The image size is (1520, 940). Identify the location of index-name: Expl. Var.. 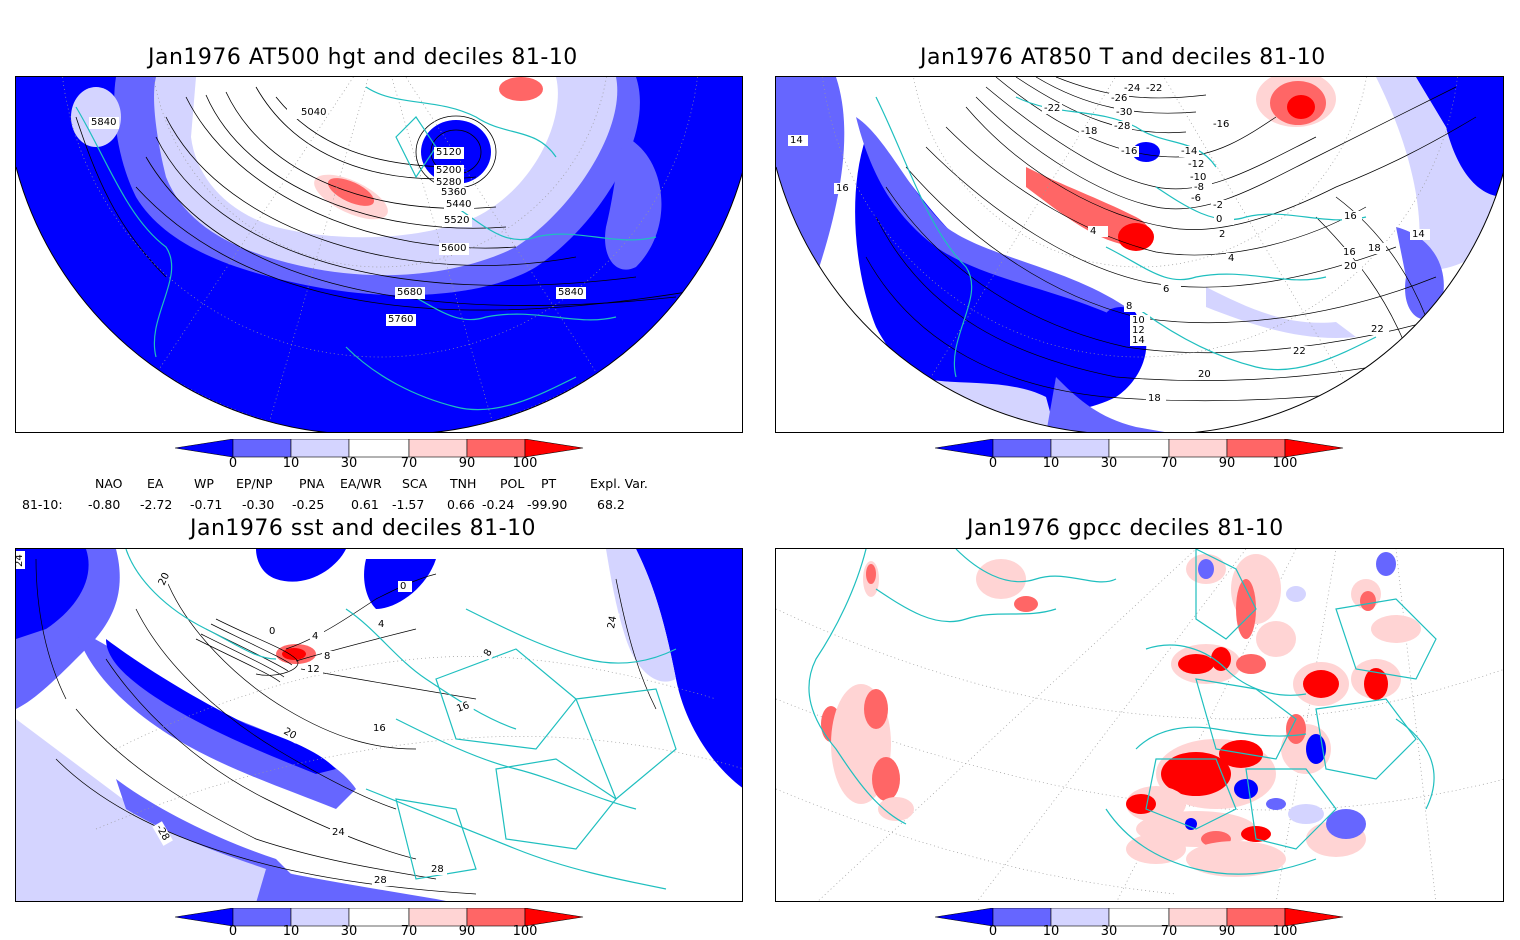
(619, 483).